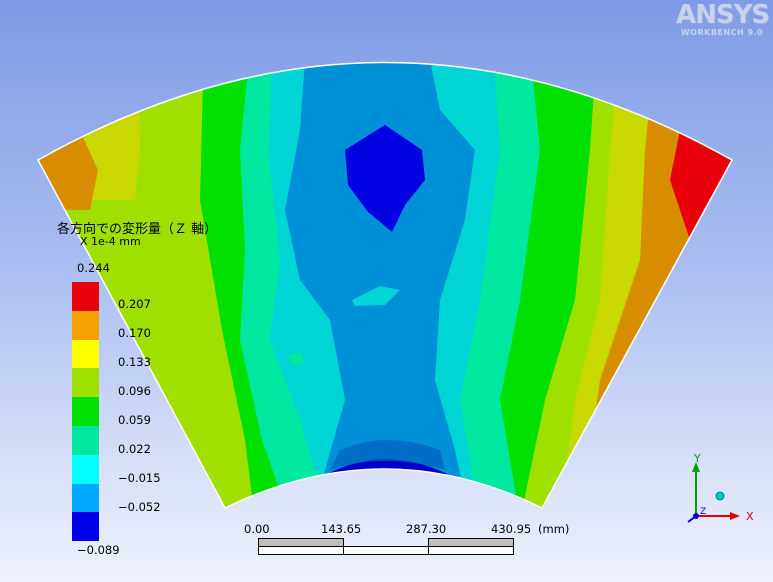  What do you see at coordinates (98, 550) in the screenshot?
I see `legend-tick-min: −0.089` at bounding box center [98, 550].